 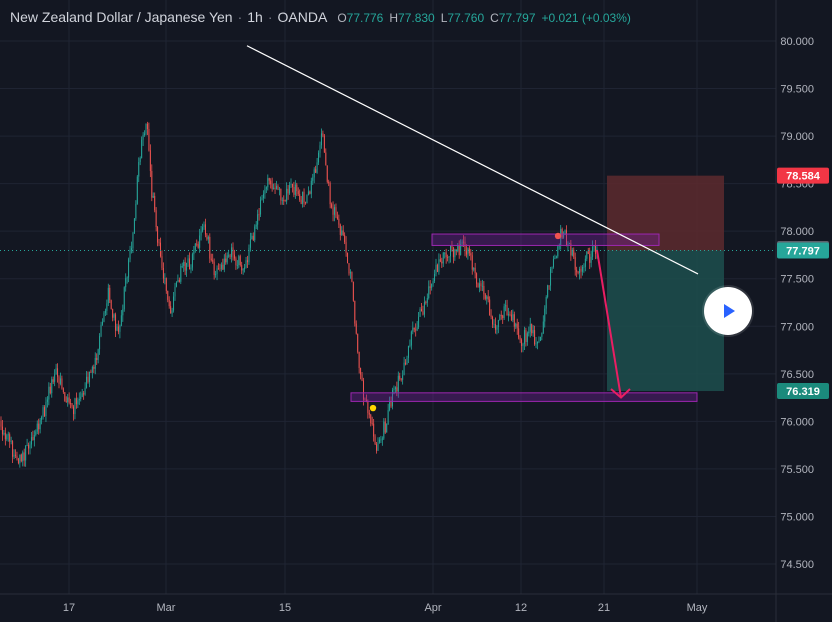 I want to click on resistance-zone, so click(x=545, y=239).